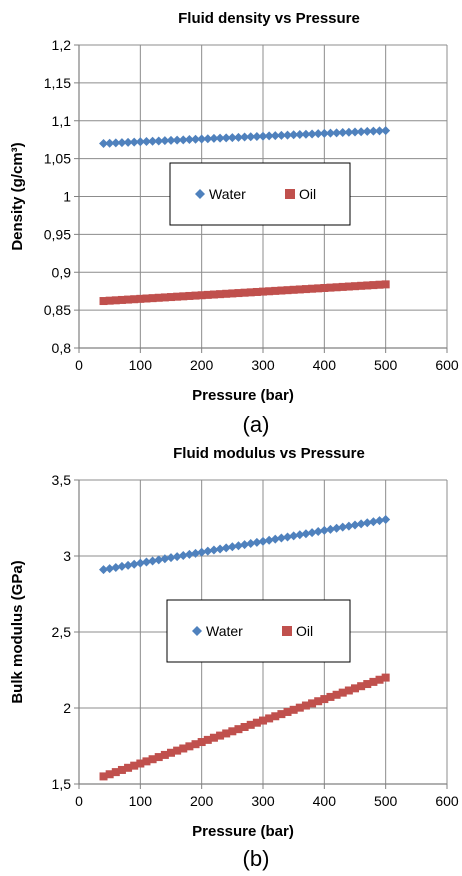 The height and width of the screenshot is (876, 462). What do you see at coordinates (200, 194) in the screenshot?
I see `legend-marker-water` at bounding box center [200, 194].